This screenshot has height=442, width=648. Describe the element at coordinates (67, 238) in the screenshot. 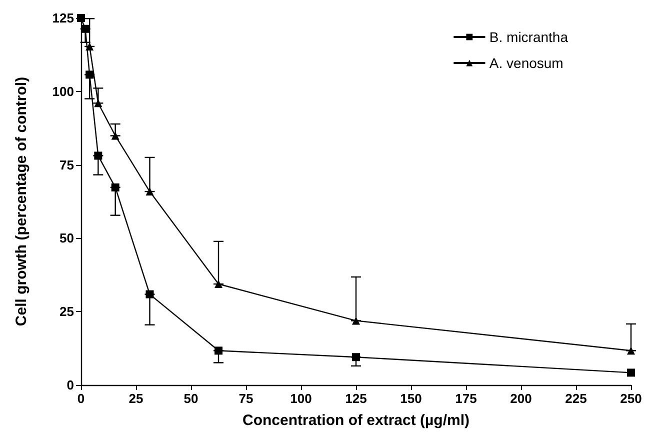

I see `y-tick-label: 50` at that location.